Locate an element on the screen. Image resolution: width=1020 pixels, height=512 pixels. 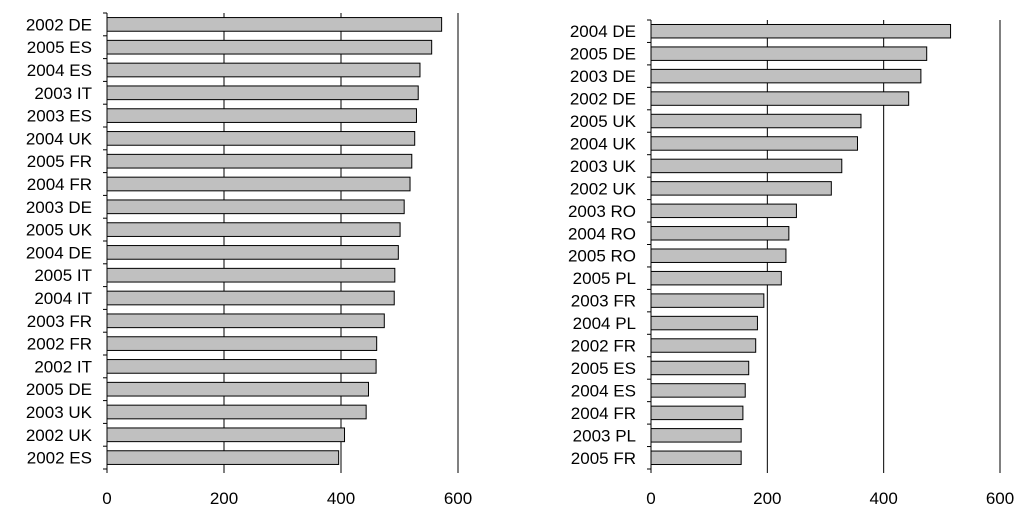
chart-1-category-label-16: 2005 DE is located at coordinates (59, 389).